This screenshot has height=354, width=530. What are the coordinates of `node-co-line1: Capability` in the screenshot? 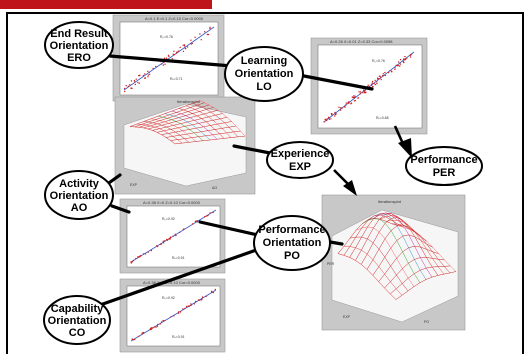 It's located at (77, 309).